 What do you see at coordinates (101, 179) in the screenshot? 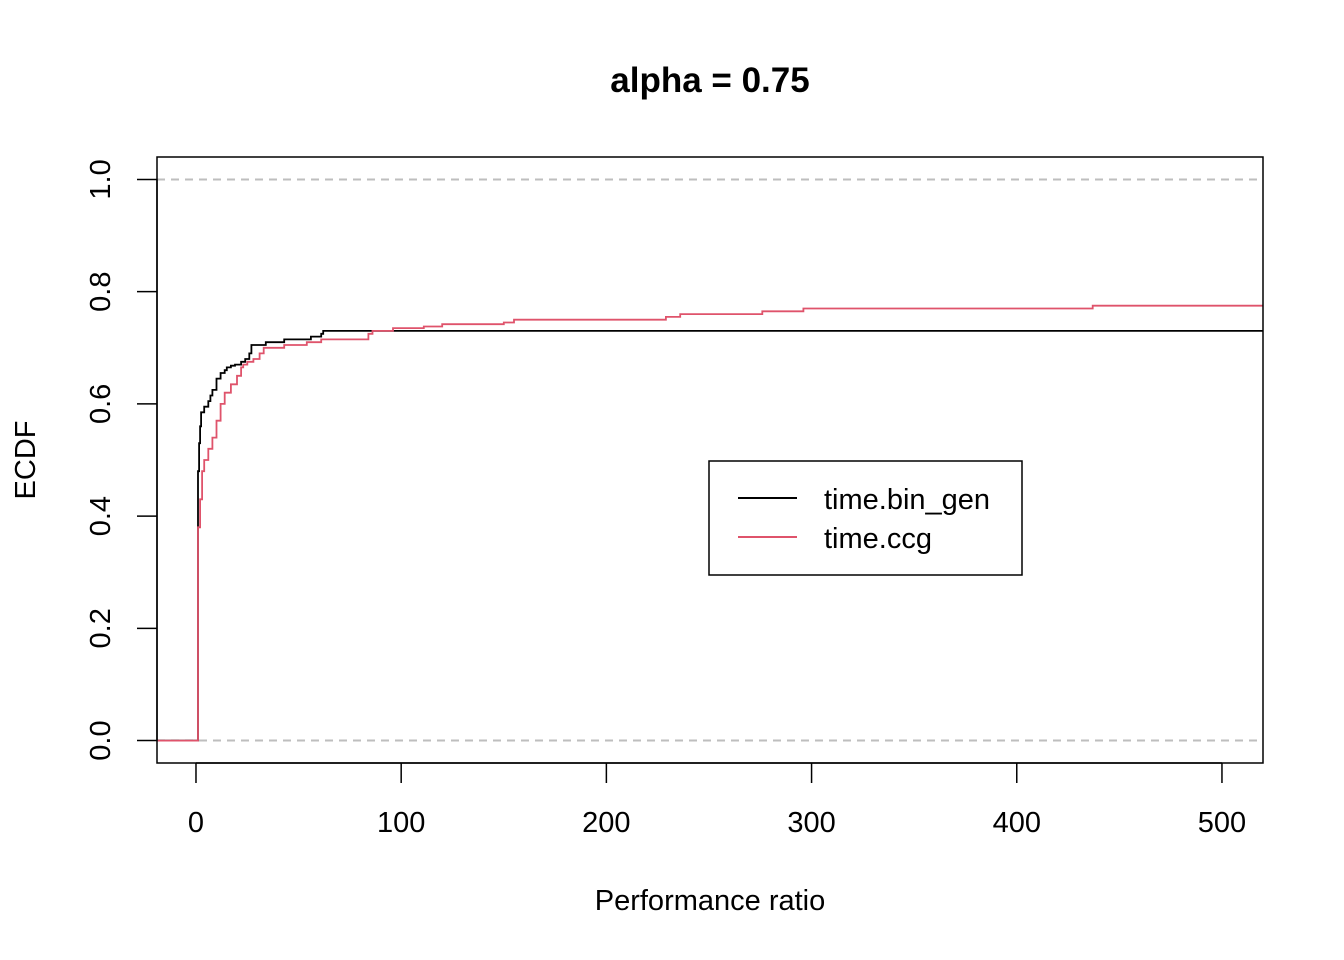
I see `y-tick-label: 1.0` at bounding box center [101, 179].